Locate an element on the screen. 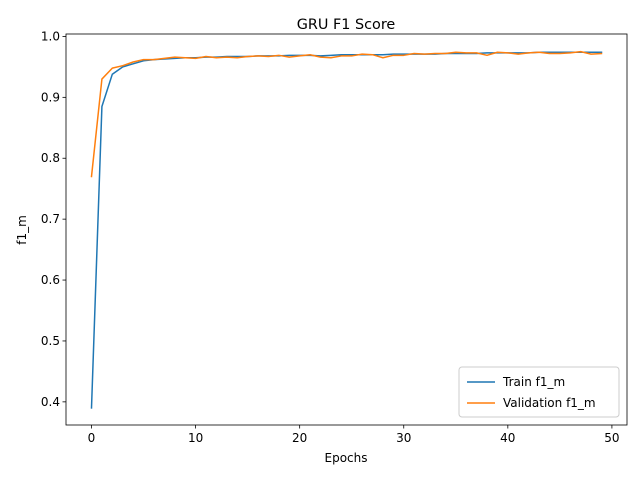 The width and height of the screenshot is (640, 480). legend-box is located at coordinates (539, 392).